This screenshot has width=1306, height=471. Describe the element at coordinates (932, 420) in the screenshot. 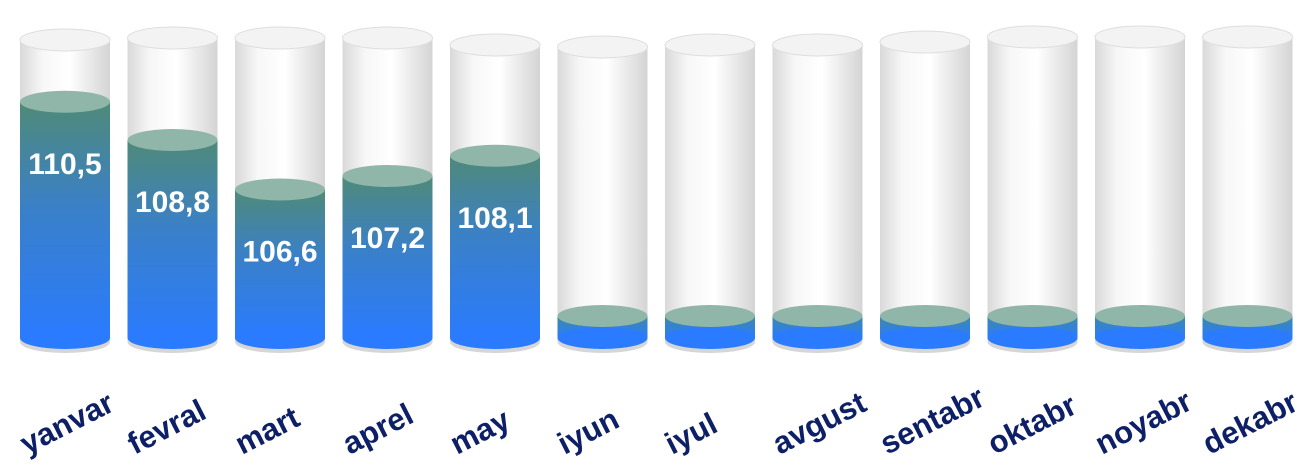

I see `category-label-sentabr: sentabr` at that location.